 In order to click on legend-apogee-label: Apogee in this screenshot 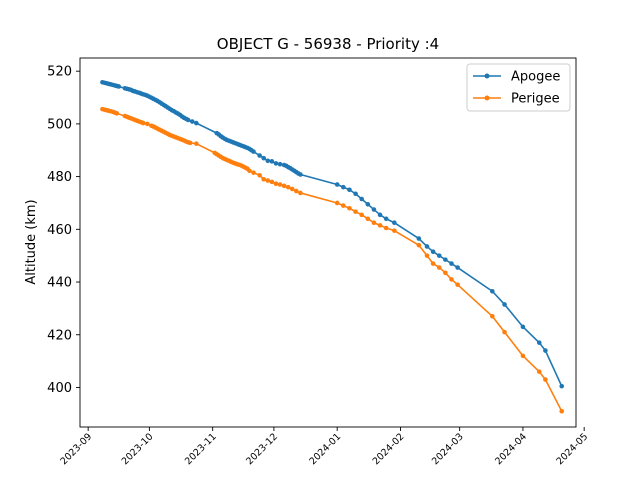, I will do `click(535, 77)`.